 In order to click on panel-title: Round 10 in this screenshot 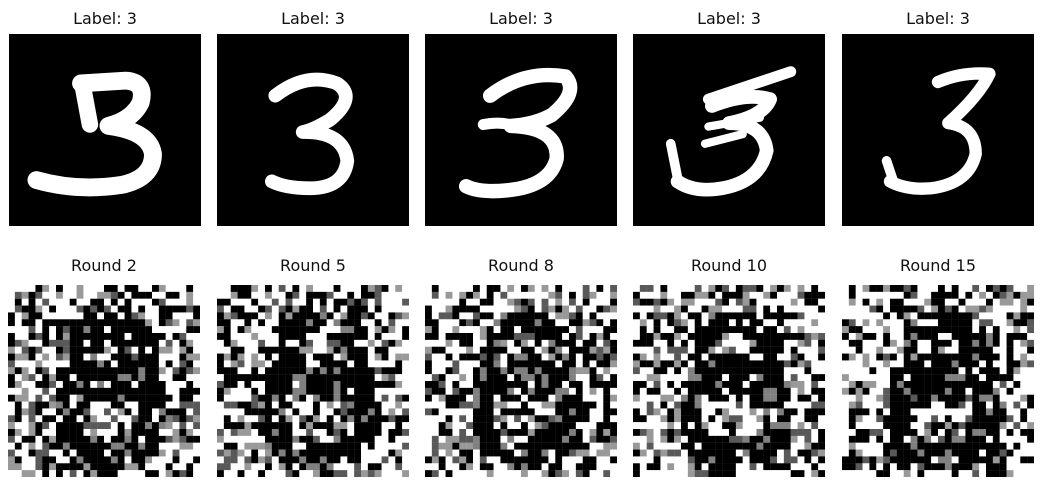, I will do `click(729, 265)`.